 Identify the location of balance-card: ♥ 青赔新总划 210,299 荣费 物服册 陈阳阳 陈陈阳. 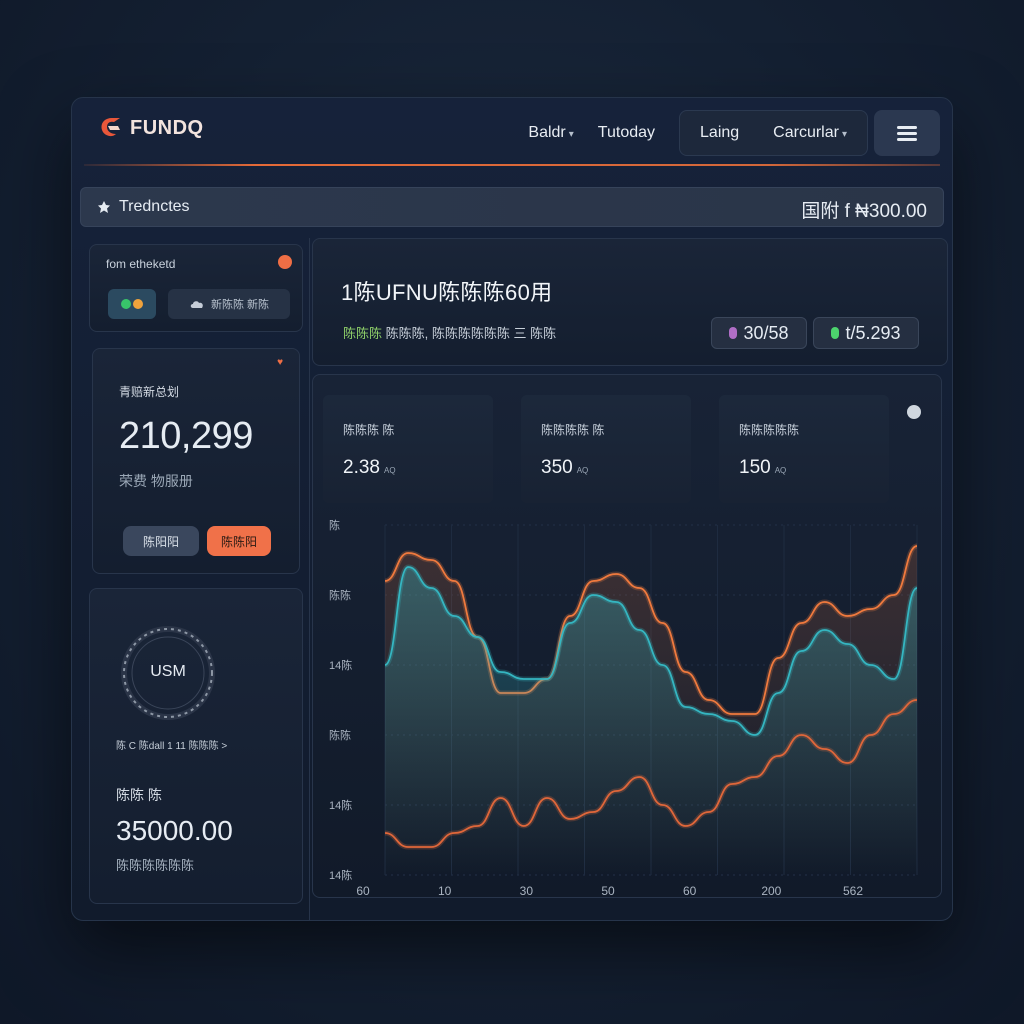
(196, 461).